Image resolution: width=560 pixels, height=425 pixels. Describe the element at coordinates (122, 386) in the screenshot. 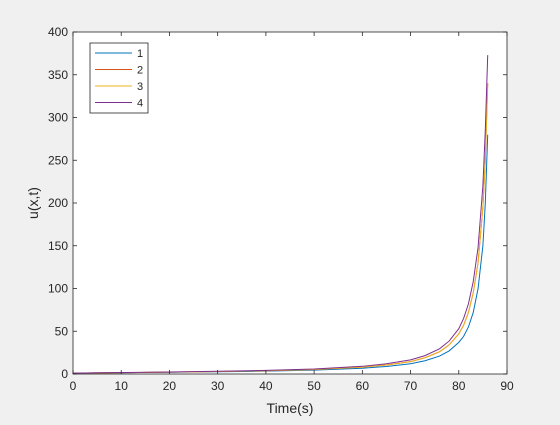

I see `x-tick-label: 10` at that location.